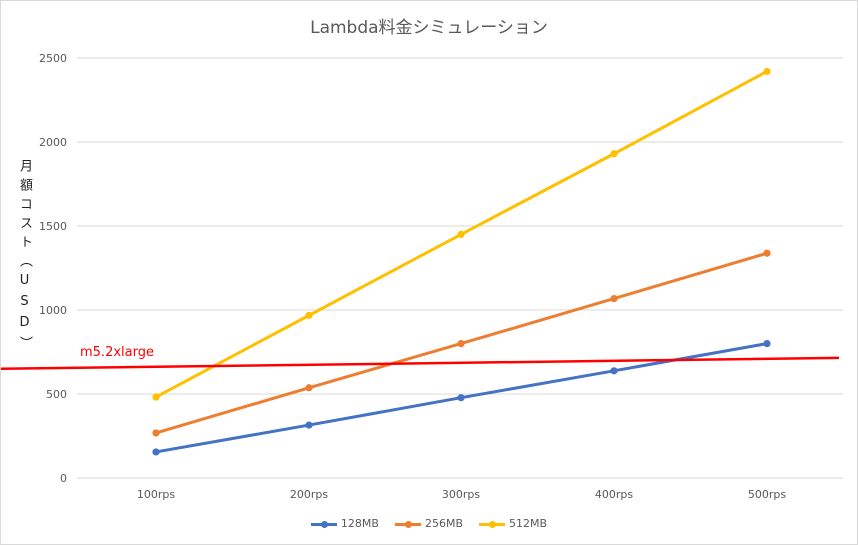 The width and height of the screenshot is (858, 545). I want to click on y-tick-label: 500, so click(56, 394).